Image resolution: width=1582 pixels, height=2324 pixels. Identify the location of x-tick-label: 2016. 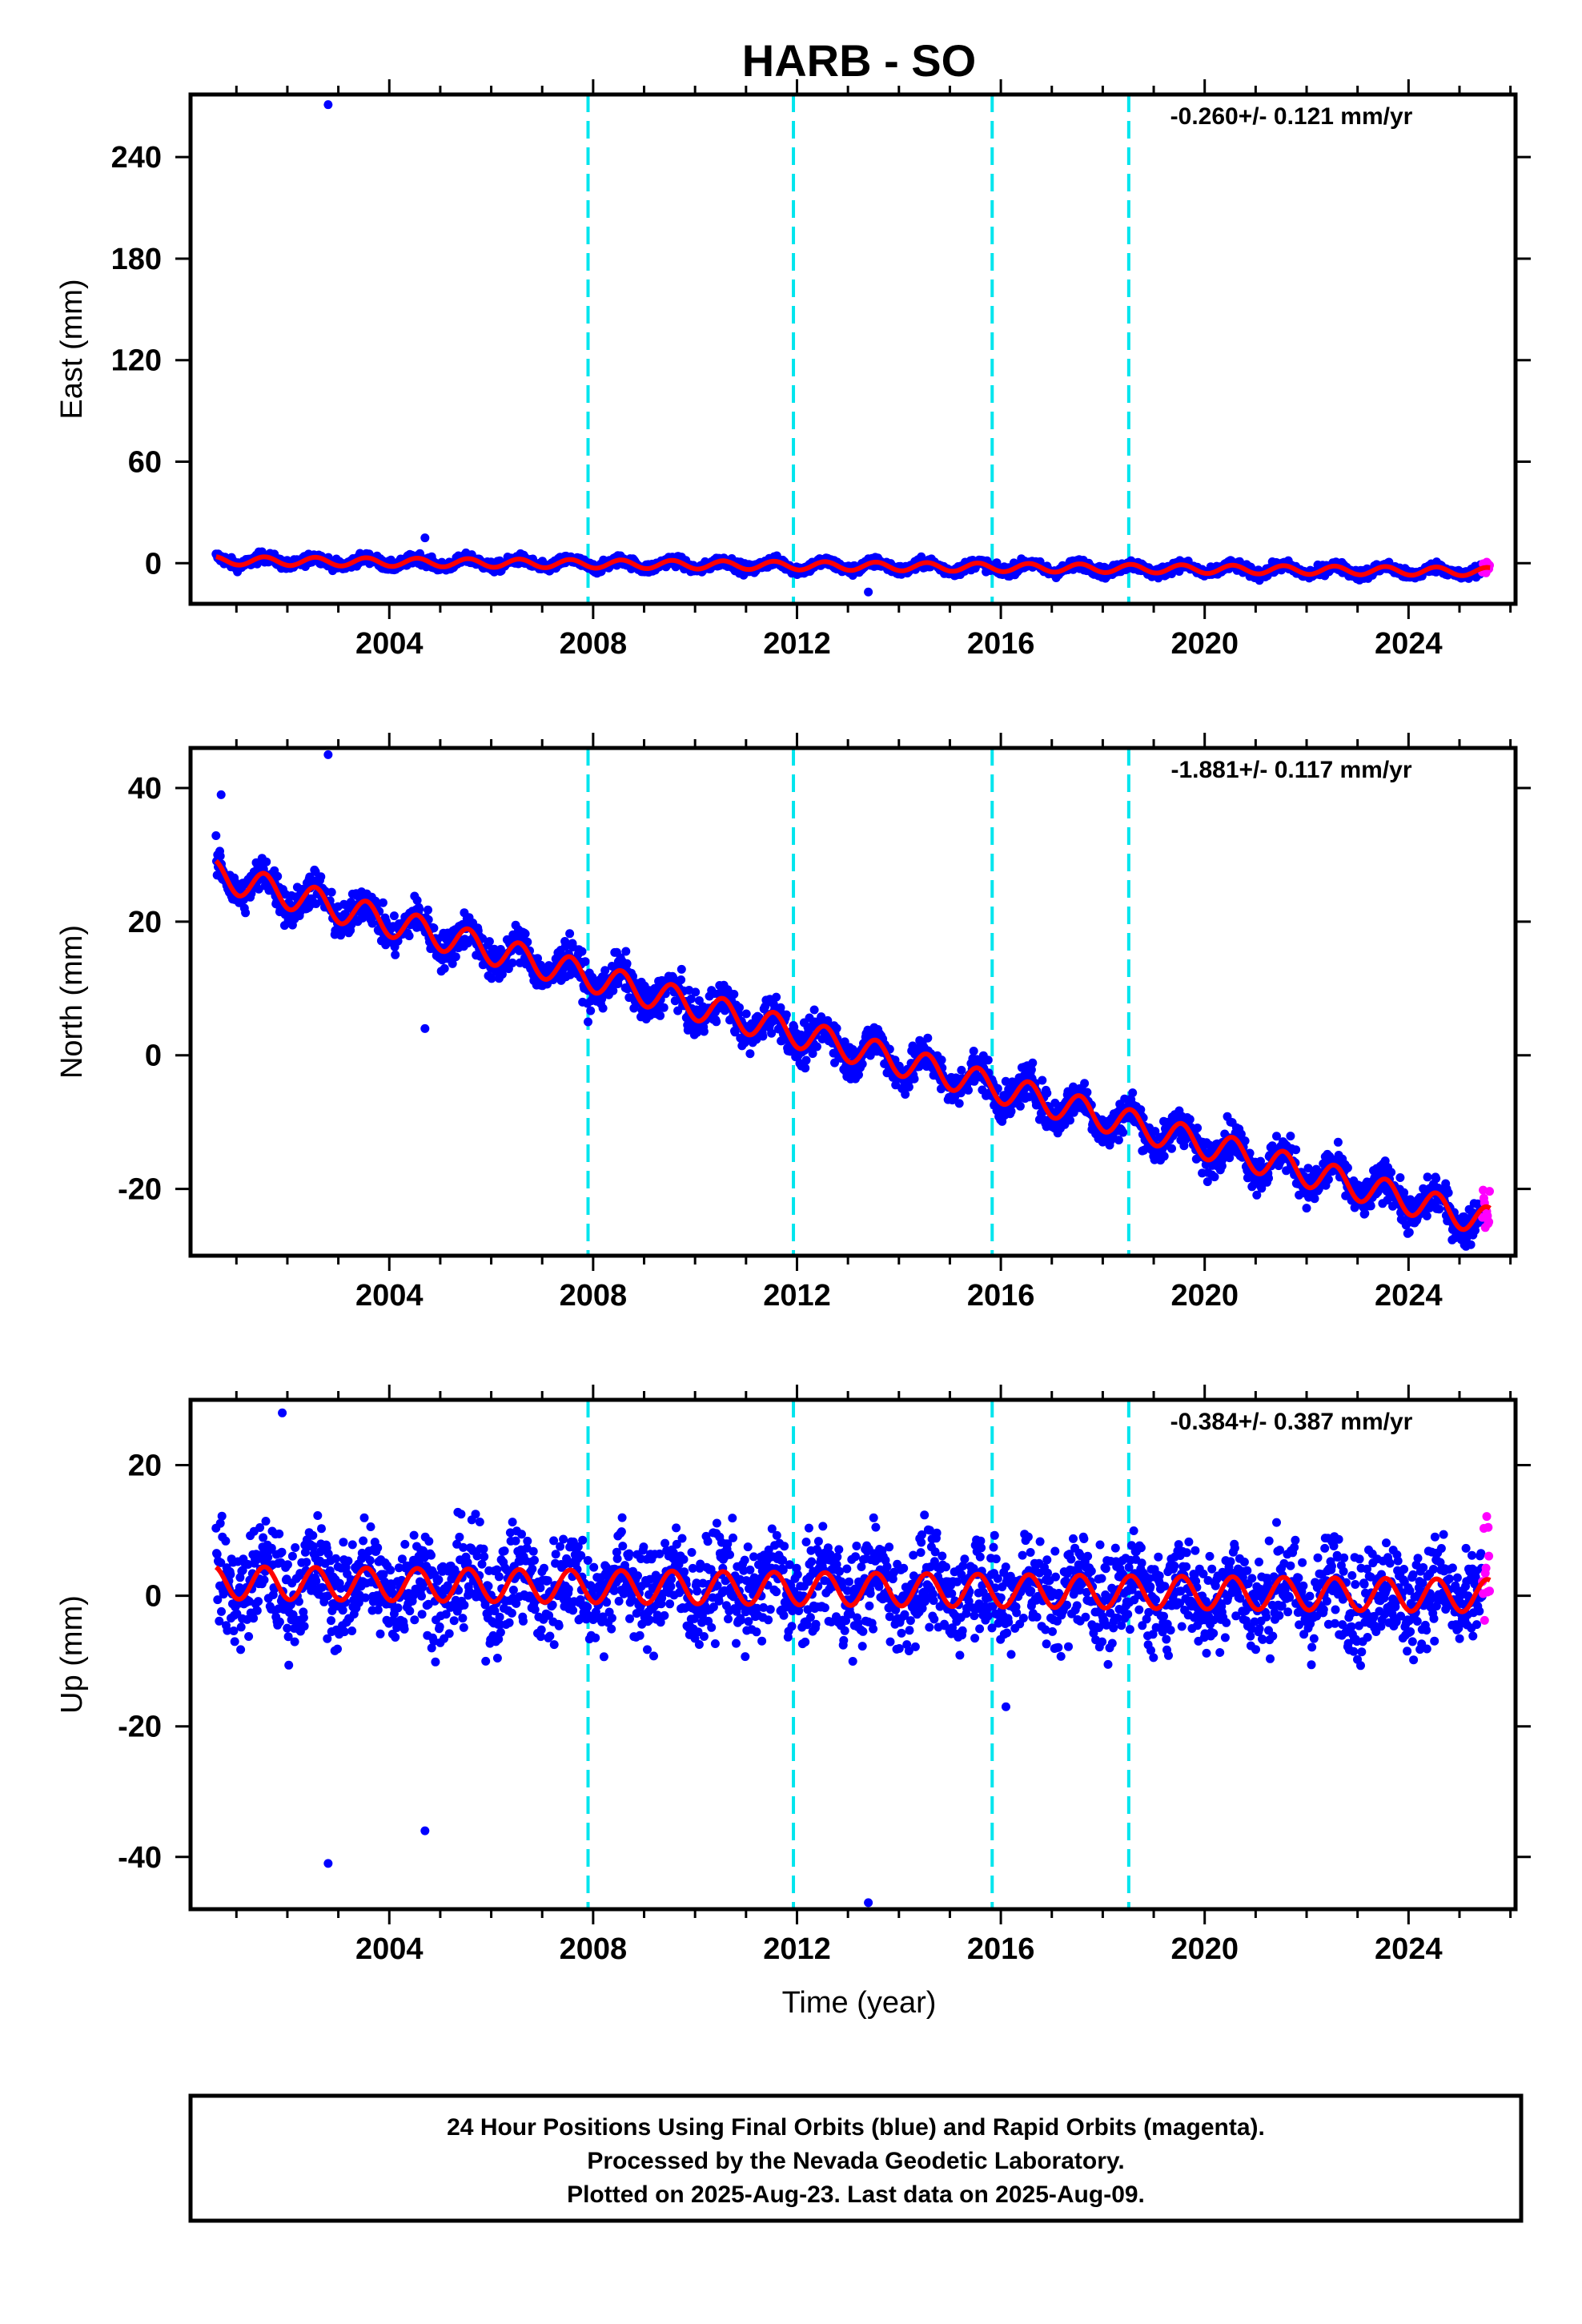
(1001, 1296).